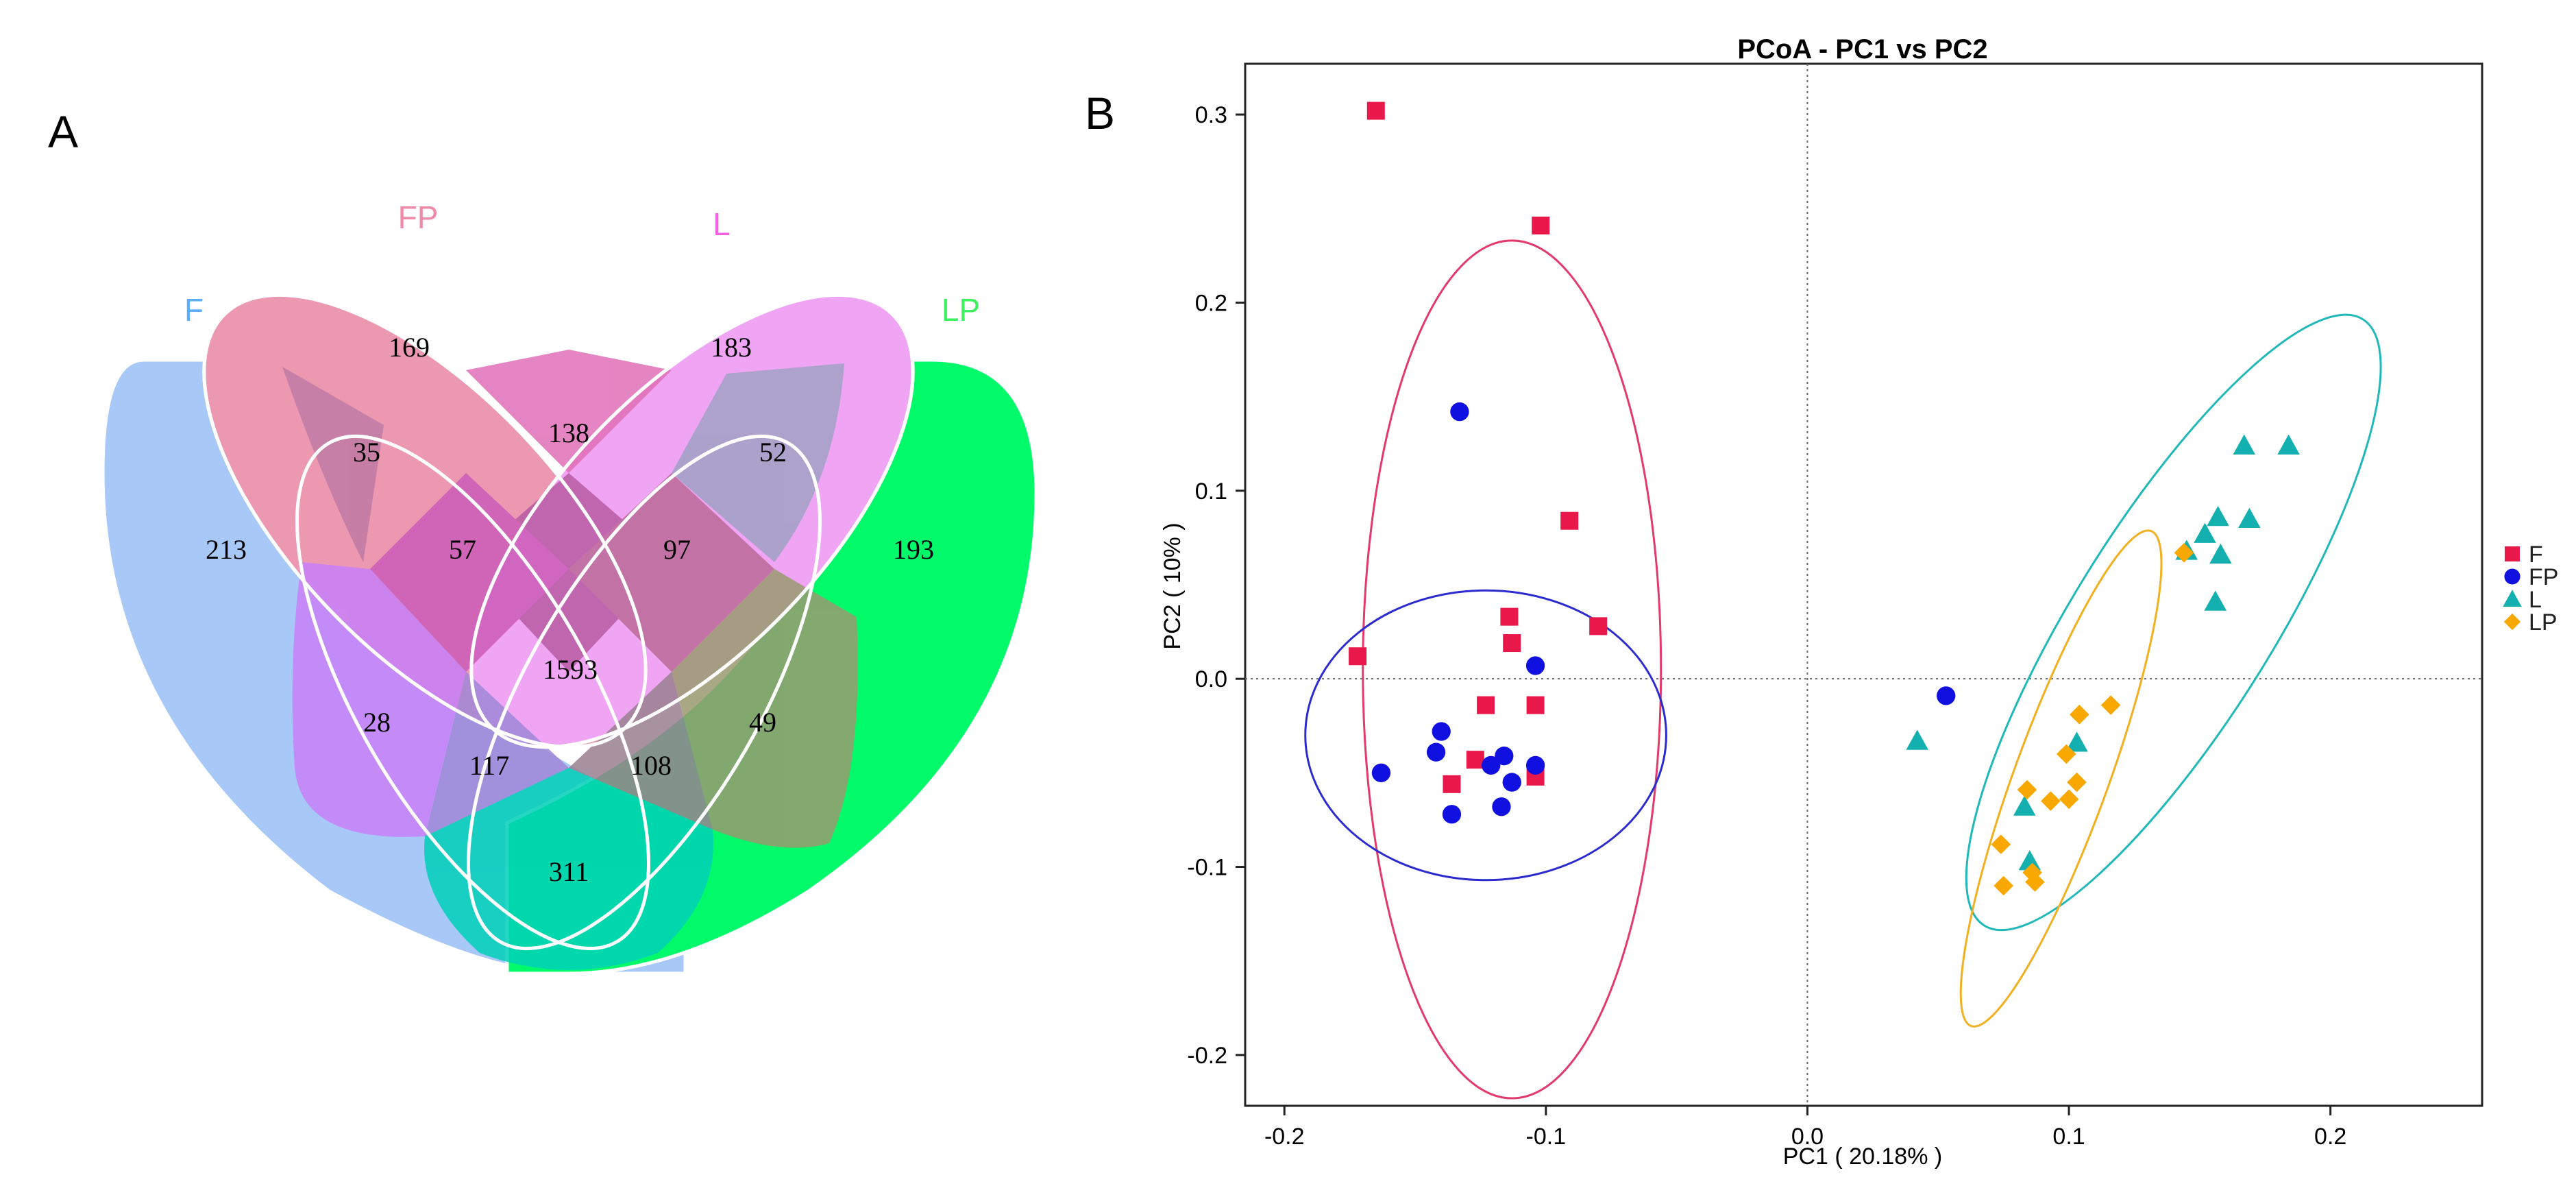 Image resolution: width=2576 pixels, height=1186 pixels. Describe the element at coordinates (2173, 622) in the screenshot. I see `ellipse-l` at that location.